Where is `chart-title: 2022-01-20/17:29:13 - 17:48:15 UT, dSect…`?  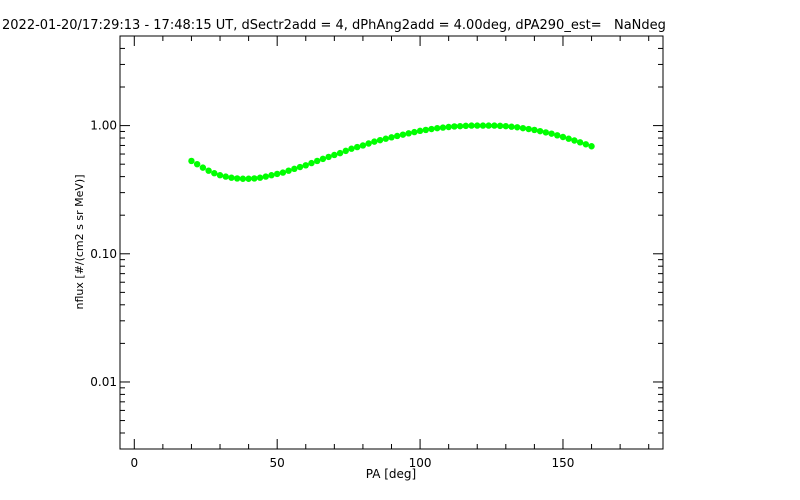
chart-title: 2022-01-20/17:29:13 - 17:48:15 UT, dSect… is located at coordinates (334, 25).